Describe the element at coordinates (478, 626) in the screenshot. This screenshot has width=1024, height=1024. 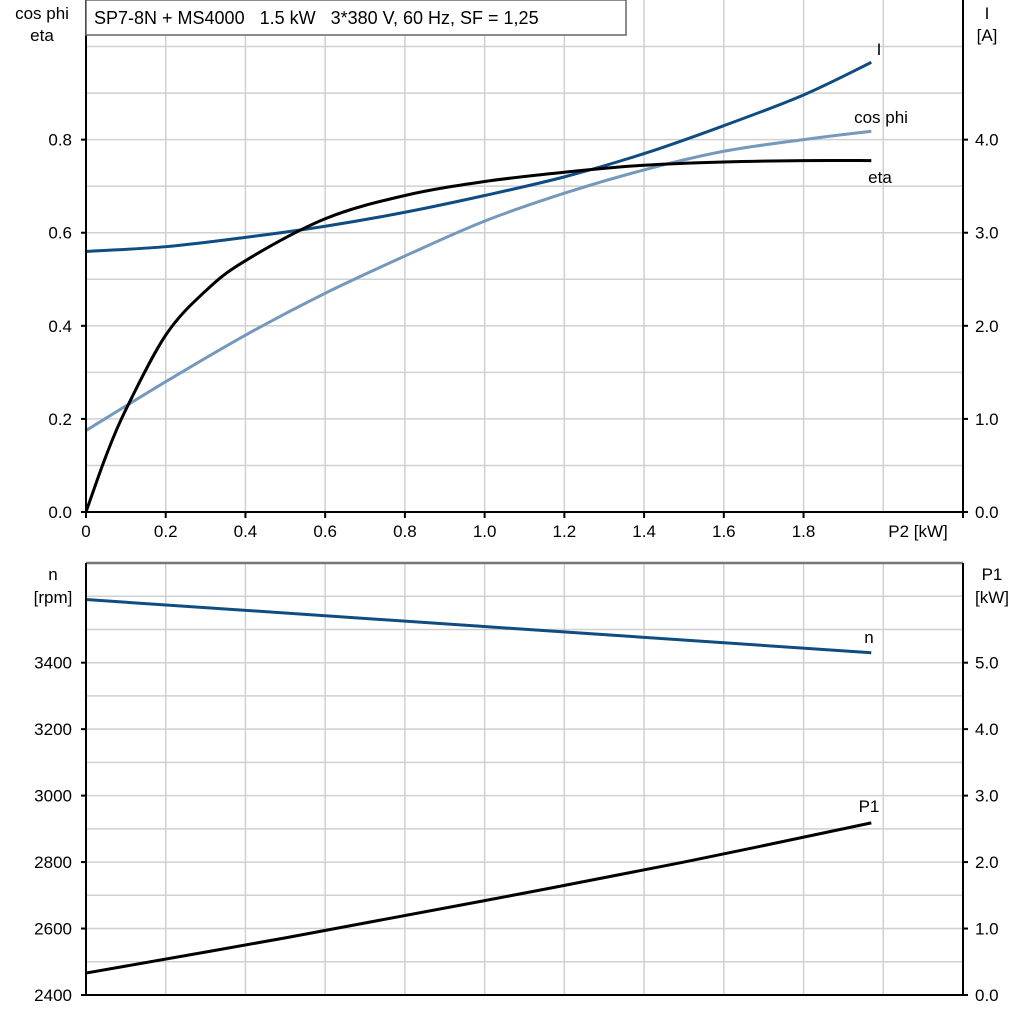
I see `series-line-n` at that location.